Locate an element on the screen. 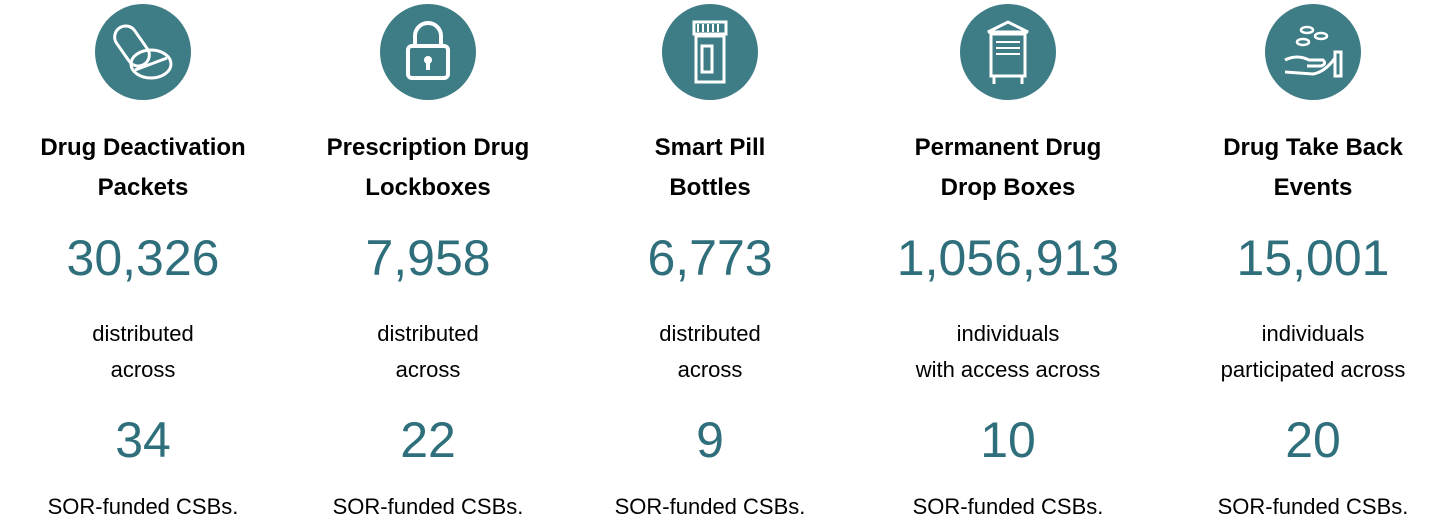 Image resolution: width=1441 pixels, height=525 pixels. title-line: Bottles is located at coordinates (710, 187).